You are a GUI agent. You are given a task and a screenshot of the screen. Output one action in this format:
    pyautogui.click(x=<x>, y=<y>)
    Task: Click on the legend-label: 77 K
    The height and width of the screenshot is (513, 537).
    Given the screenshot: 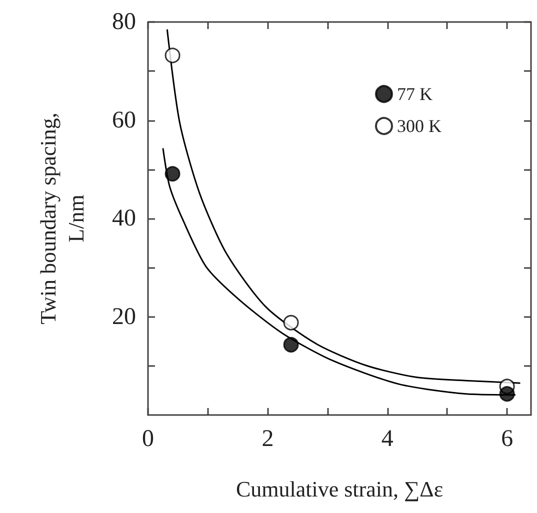 What is the action you would take?
    pyautogui.click(x=414, y=94)
    